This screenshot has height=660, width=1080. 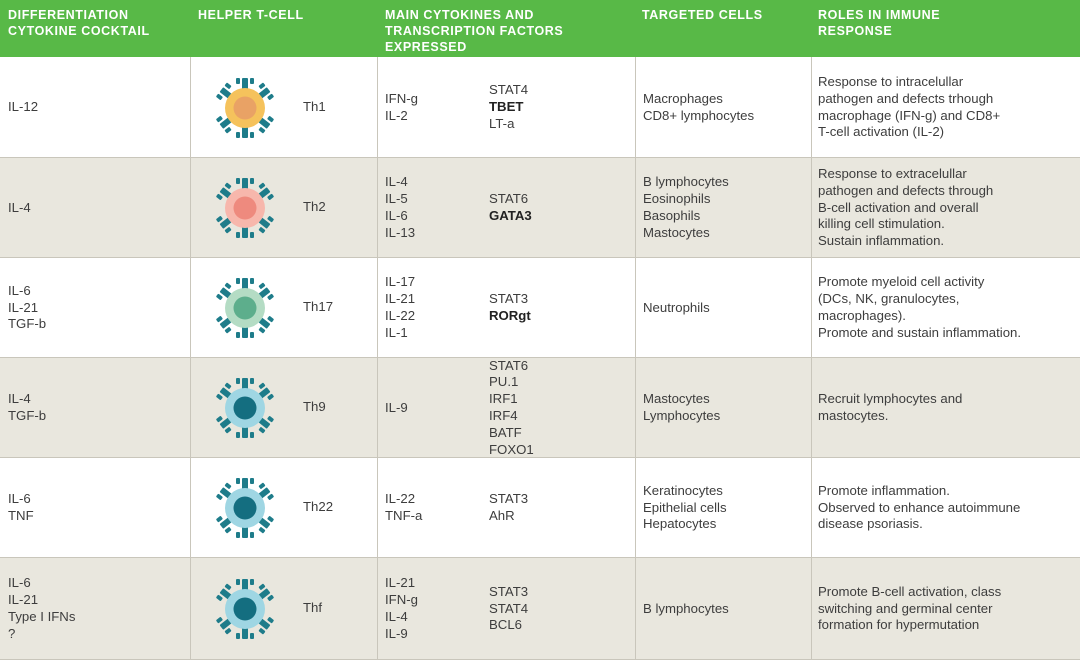 What do you see at coordinates (396, 115) in the screenshot?
I see `cytokine-item: IL-2` at bounding box center [396, 115].